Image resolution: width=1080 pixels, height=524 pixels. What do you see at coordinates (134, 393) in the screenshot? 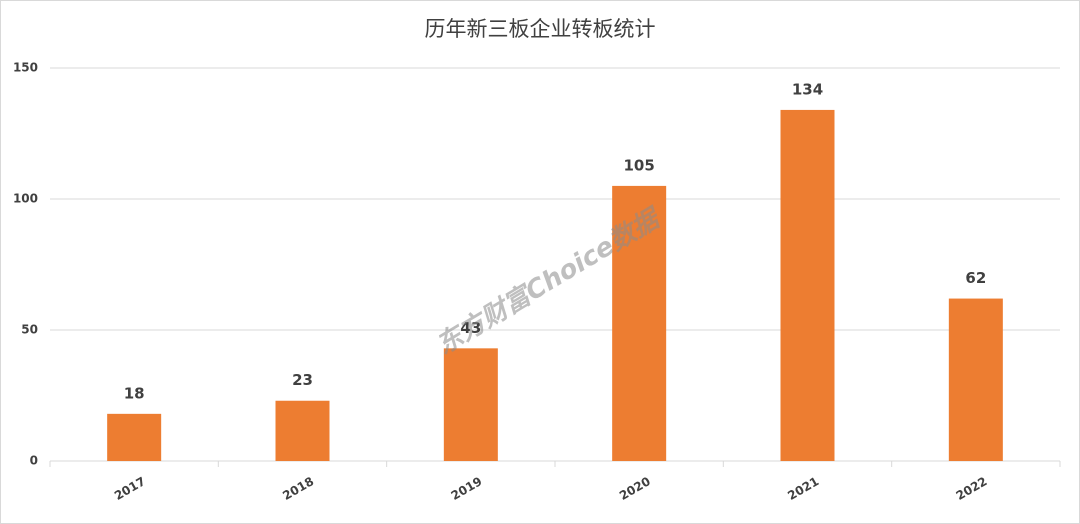
I see `data-label: 18` at bounding box center [134, 393].